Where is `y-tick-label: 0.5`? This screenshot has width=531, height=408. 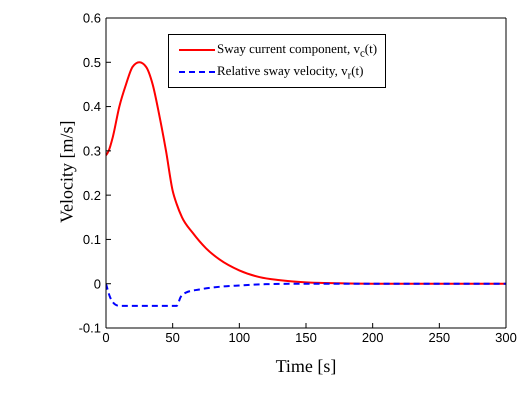
y-tick-label: 0.5 is located at coordinates (91, 62).